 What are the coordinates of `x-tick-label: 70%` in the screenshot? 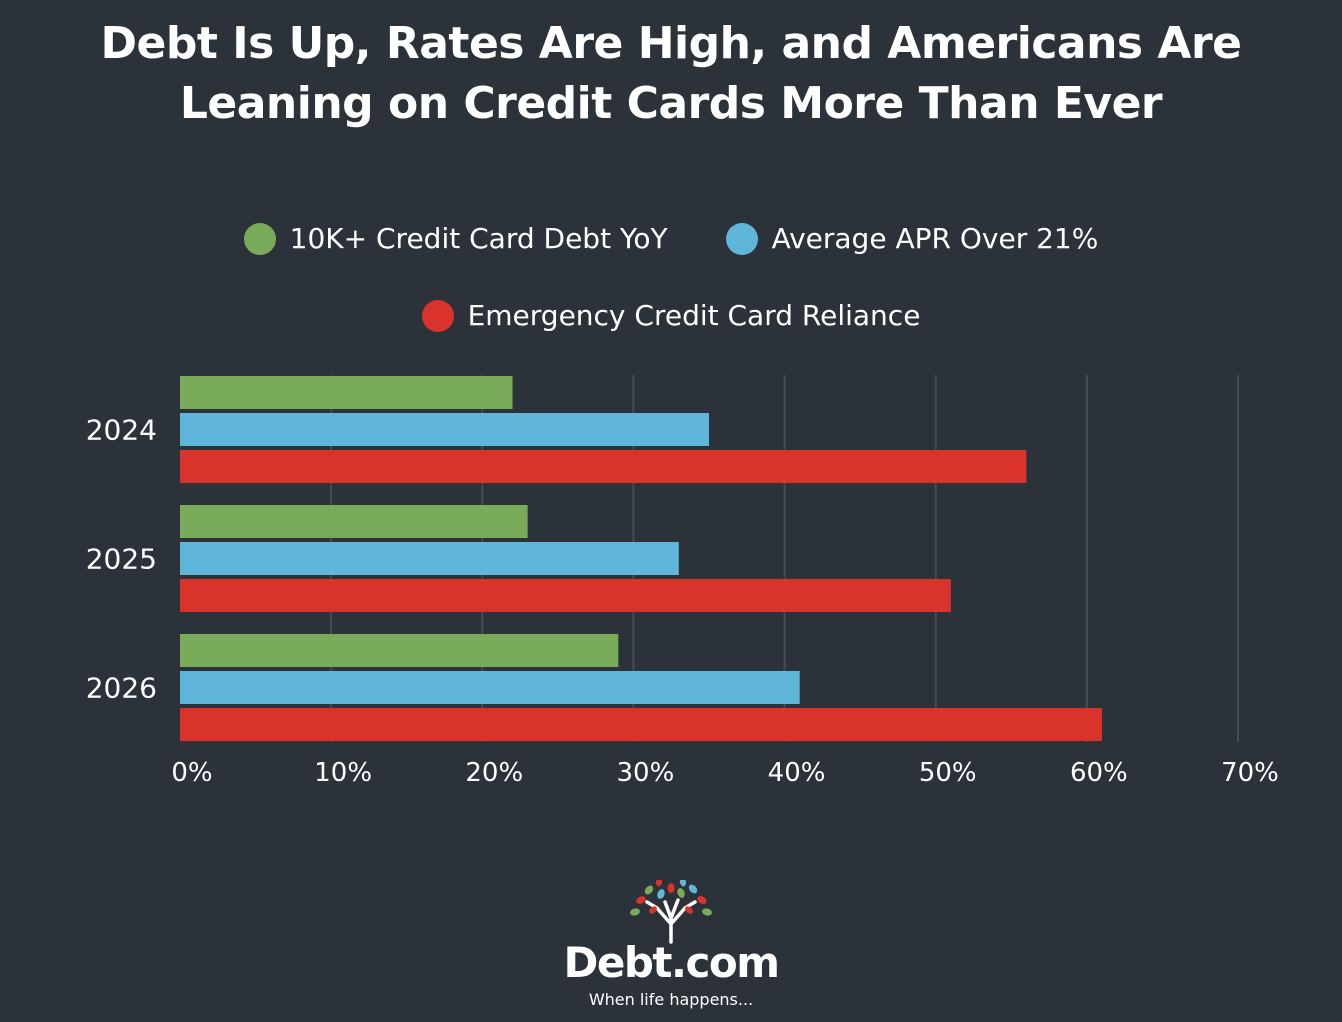 It's located at (1250, 773).